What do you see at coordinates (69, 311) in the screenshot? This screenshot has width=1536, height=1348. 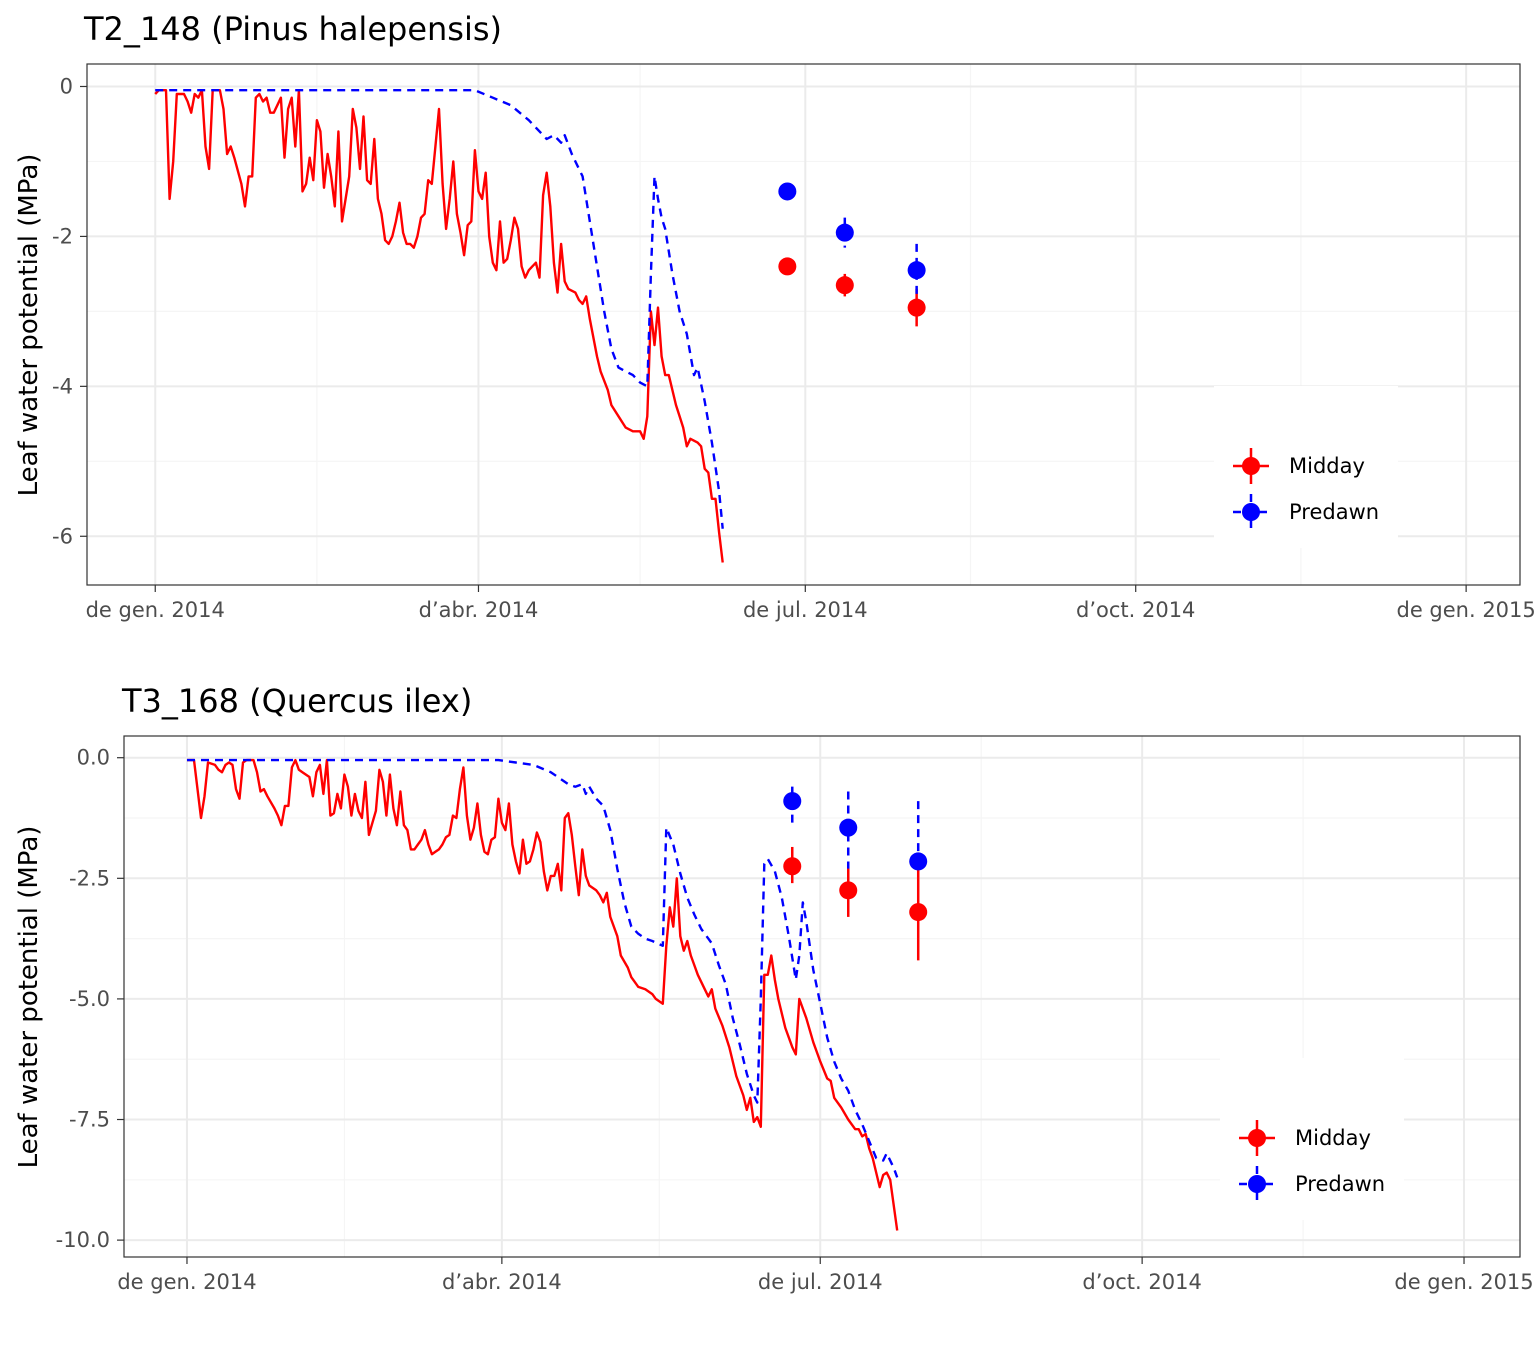 I see `y-ticks: 0 -2 -4 -6` at bounding box center [69, 311].